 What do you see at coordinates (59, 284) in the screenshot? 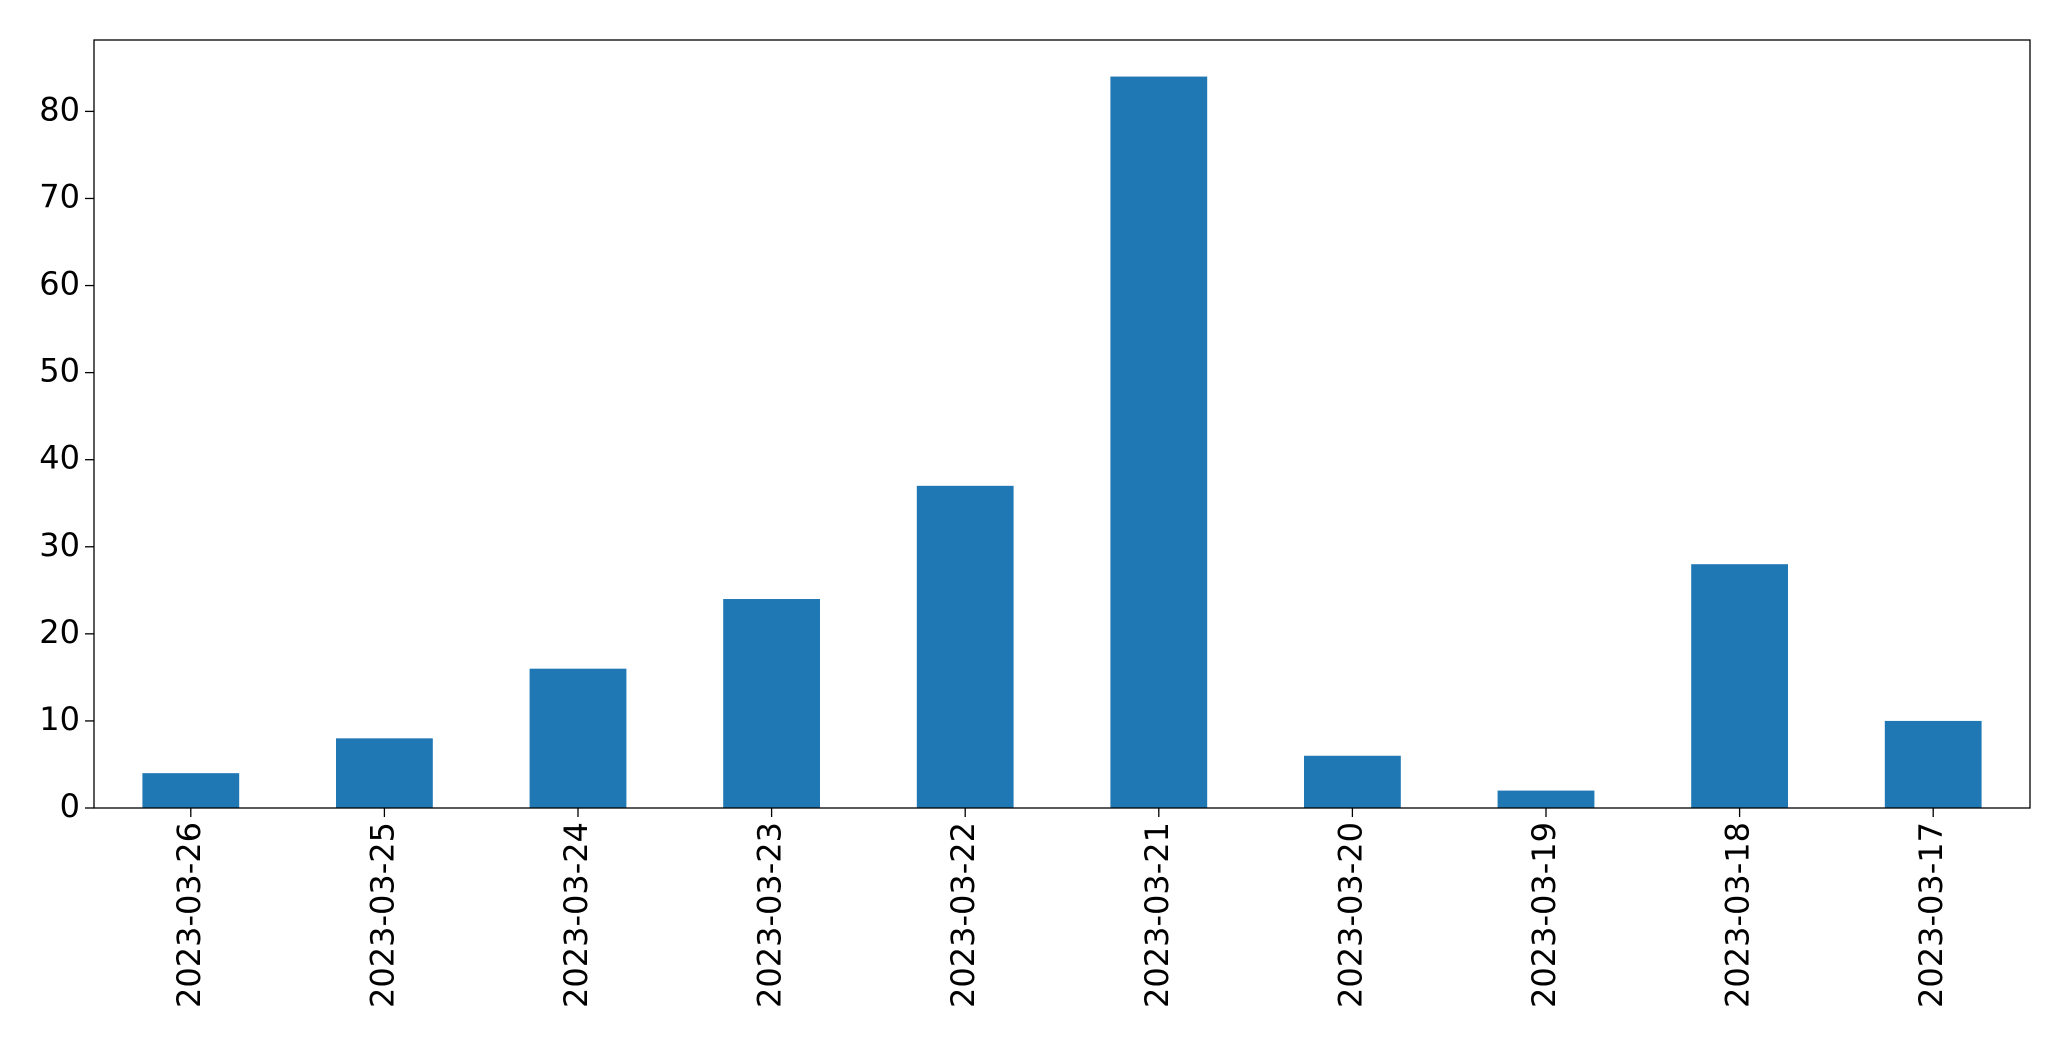
I see `y-tick-label: 60` at bounding box center [59, 284].